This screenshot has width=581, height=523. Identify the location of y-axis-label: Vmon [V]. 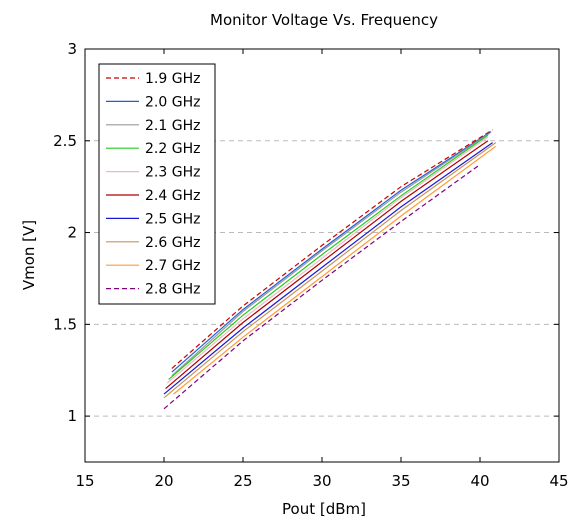
(29, 255).